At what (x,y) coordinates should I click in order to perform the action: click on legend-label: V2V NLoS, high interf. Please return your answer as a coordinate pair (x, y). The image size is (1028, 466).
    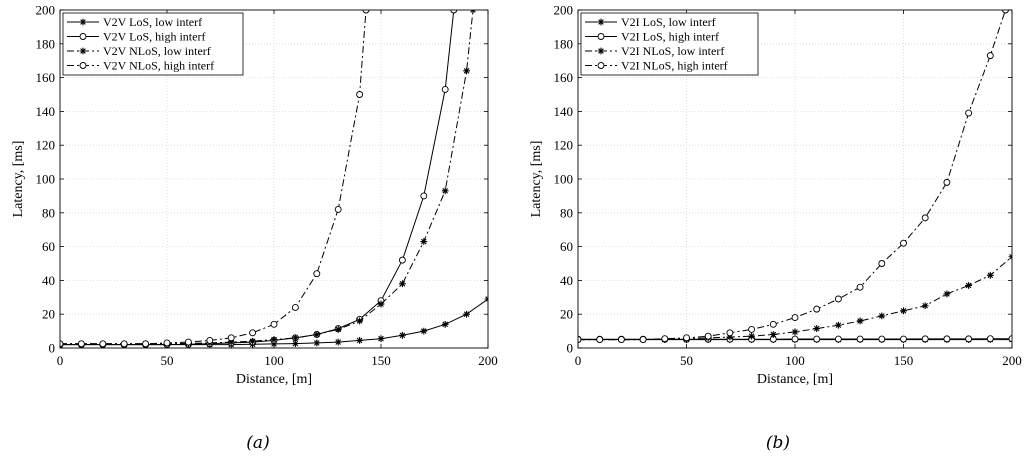
    Looking at the image, I should click on (158, 66).